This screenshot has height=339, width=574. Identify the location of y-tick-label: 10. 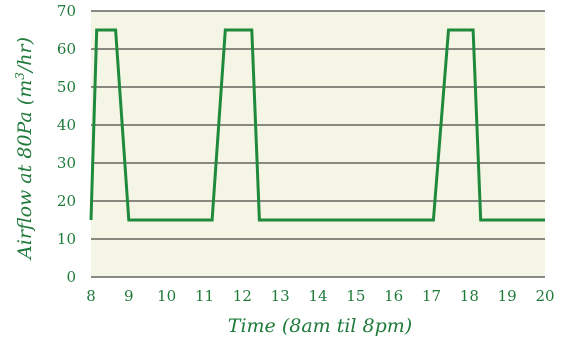
(66, 239).